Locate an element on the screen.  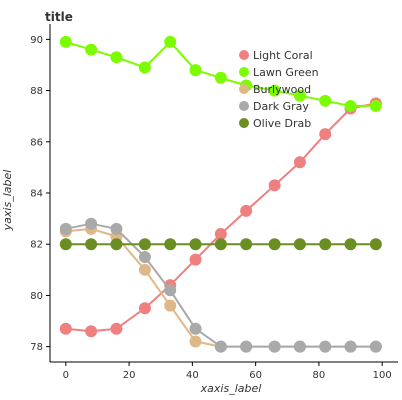
series-olive-drab is located at coordinates (220, 244).